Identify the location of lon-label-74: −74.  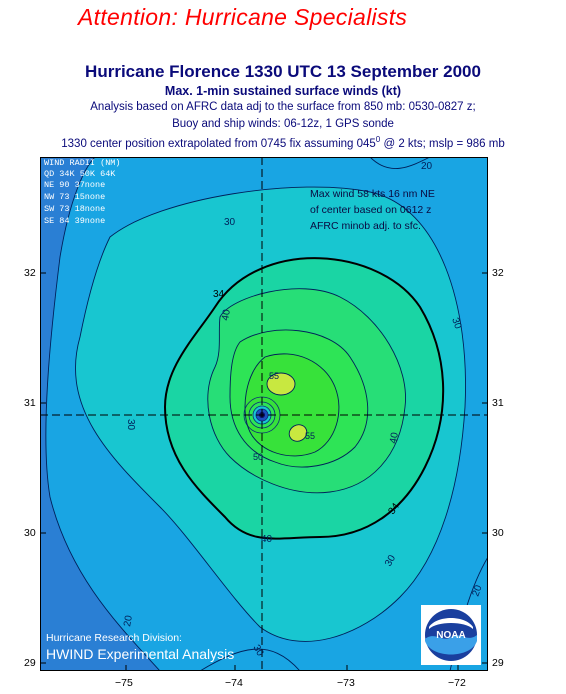
(234, 683).